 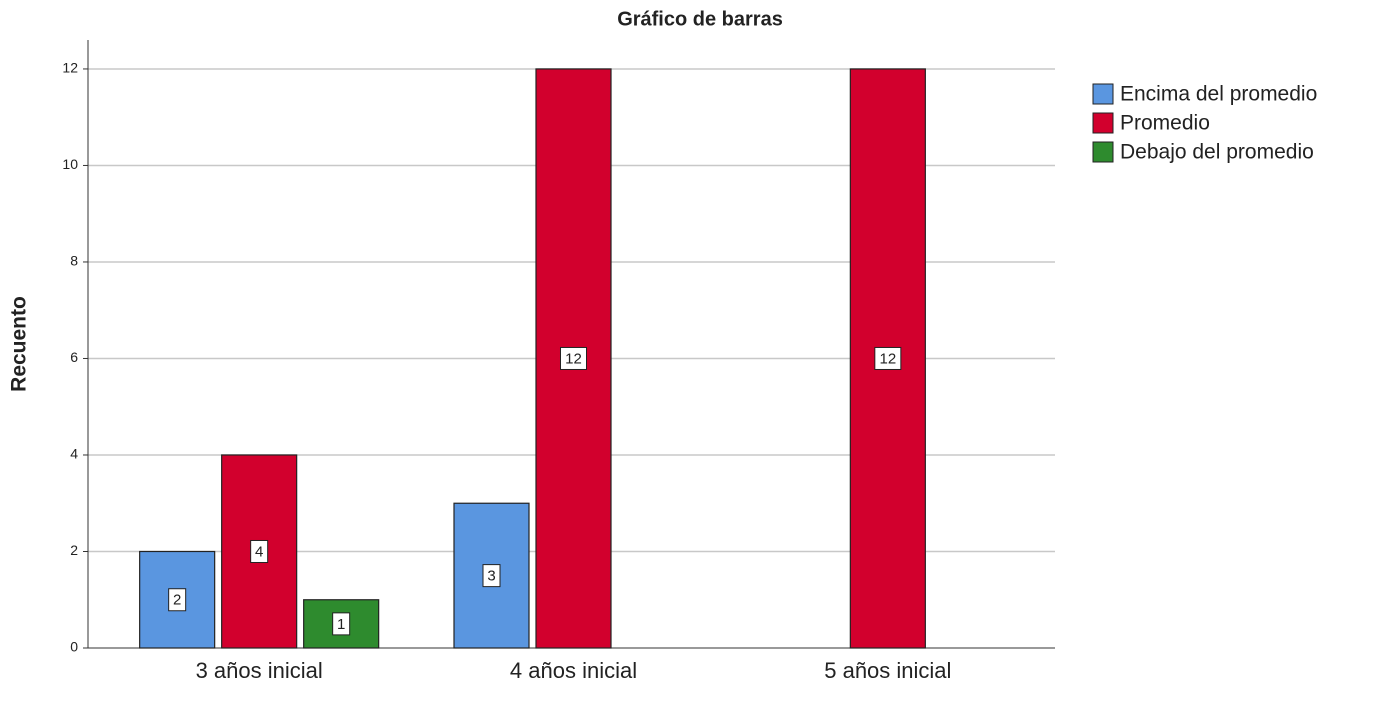 I want to click on value-label: 4, so click(x=259, y=551).